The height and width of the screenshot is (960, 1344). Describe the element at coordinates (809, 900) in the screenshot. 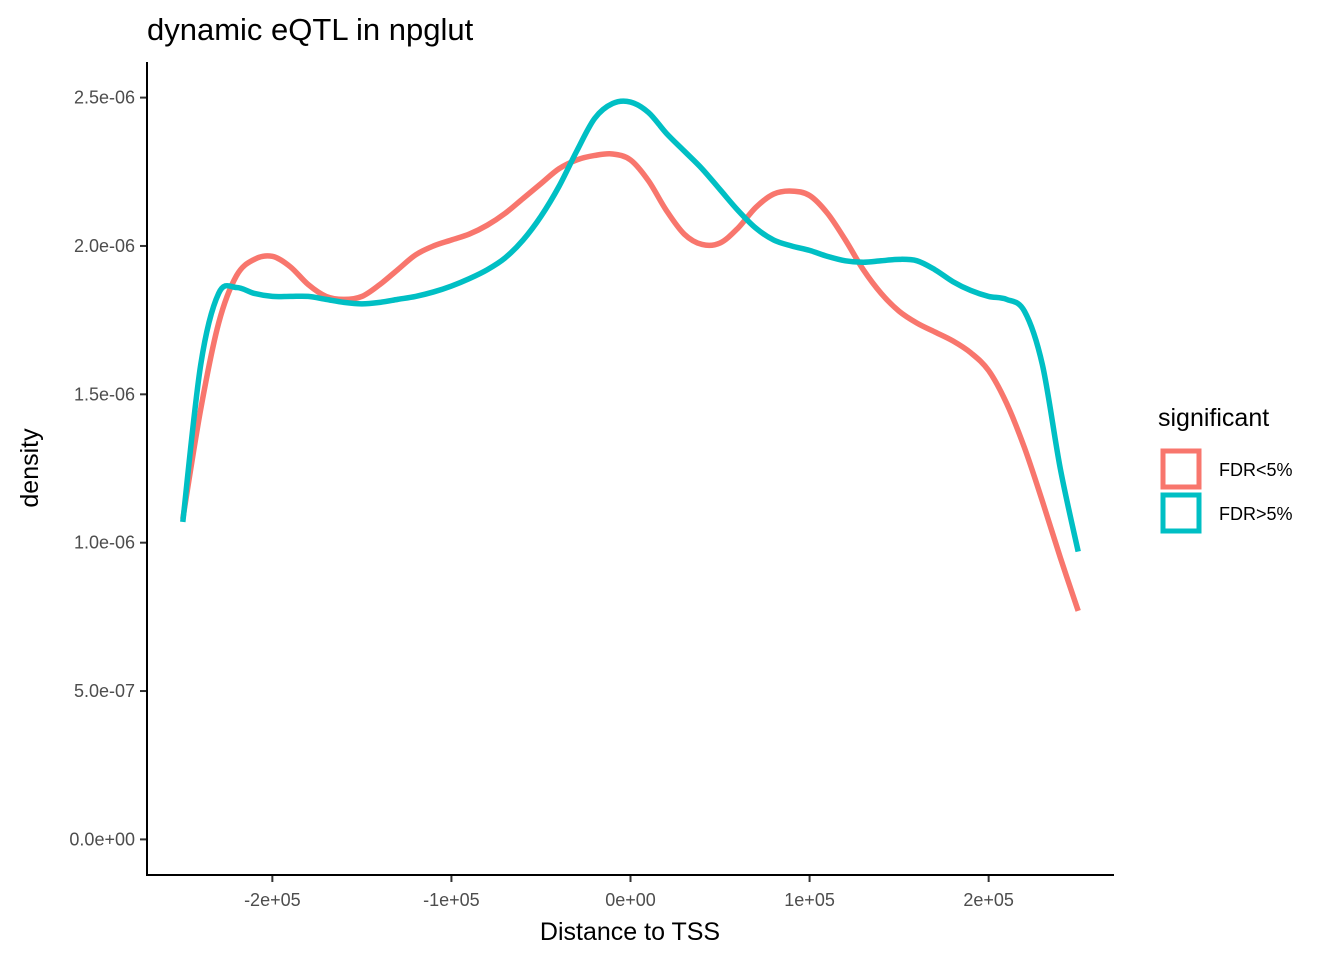

I see `x-tick-label: 1e+05` at that location.